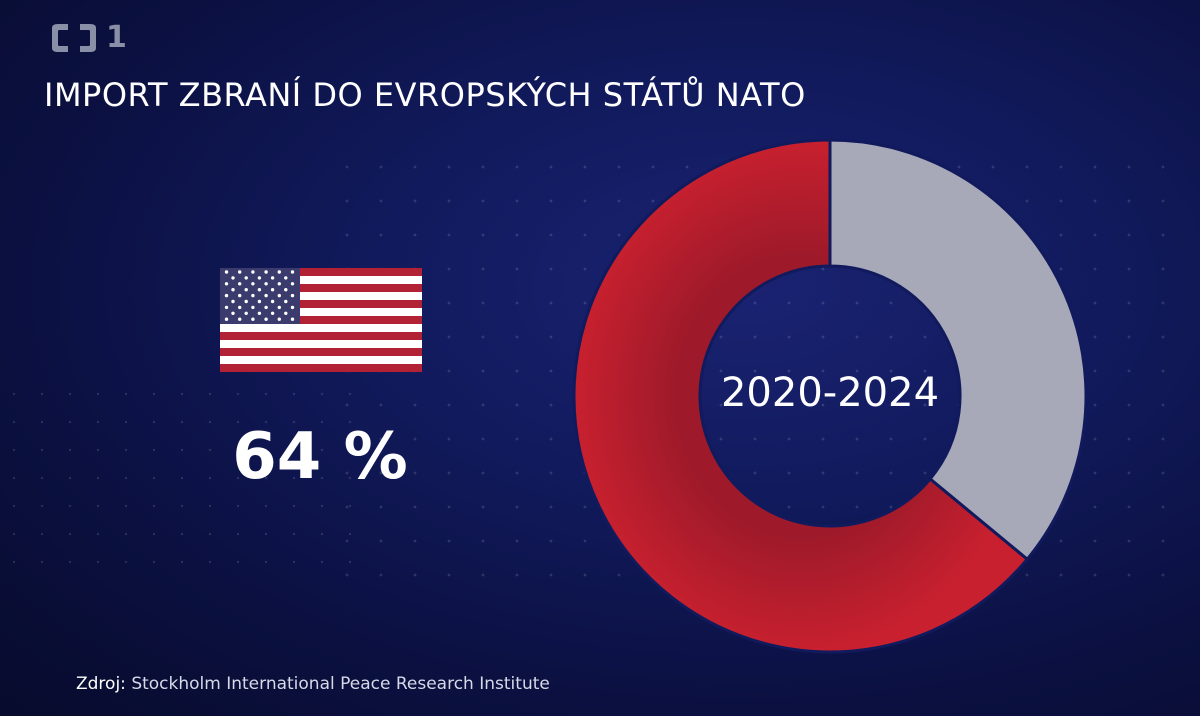 This screenshot has width=1200, height=716. I want to click on us-flag-icon, so click(321, 320).